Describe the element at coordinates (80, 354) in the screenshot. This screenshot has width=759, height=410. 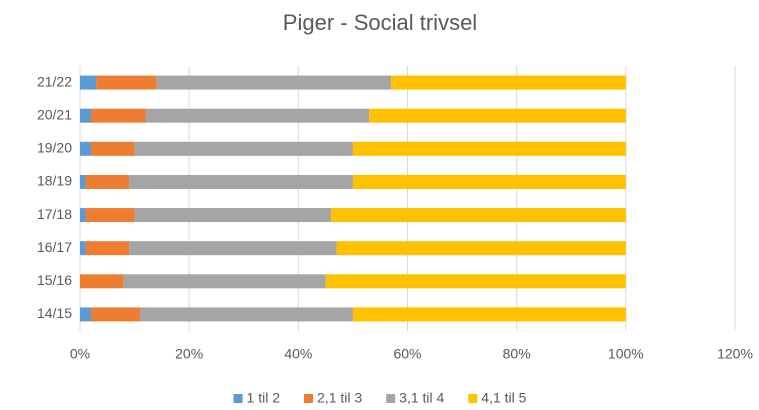
I see `x-tick-label: 0%` at that location.